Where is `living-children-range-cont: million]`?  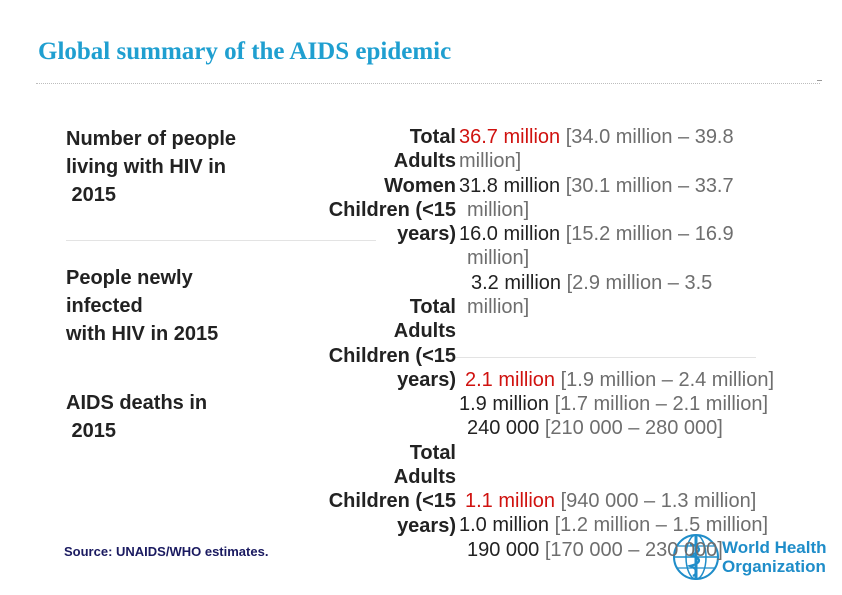 living-children-range-cont: million] is located at coordinates (498, 307).